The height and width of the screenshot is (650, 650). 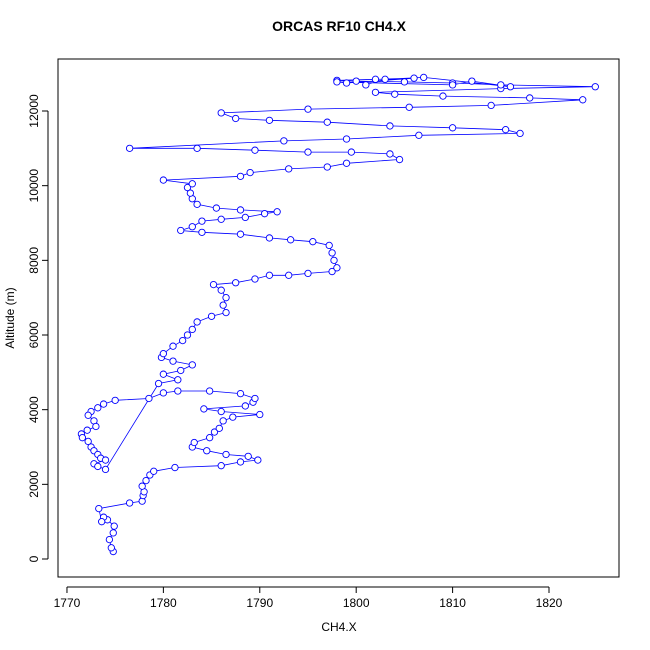 I want to click on x-tick-label: 1820, so click(x=549, y=603).